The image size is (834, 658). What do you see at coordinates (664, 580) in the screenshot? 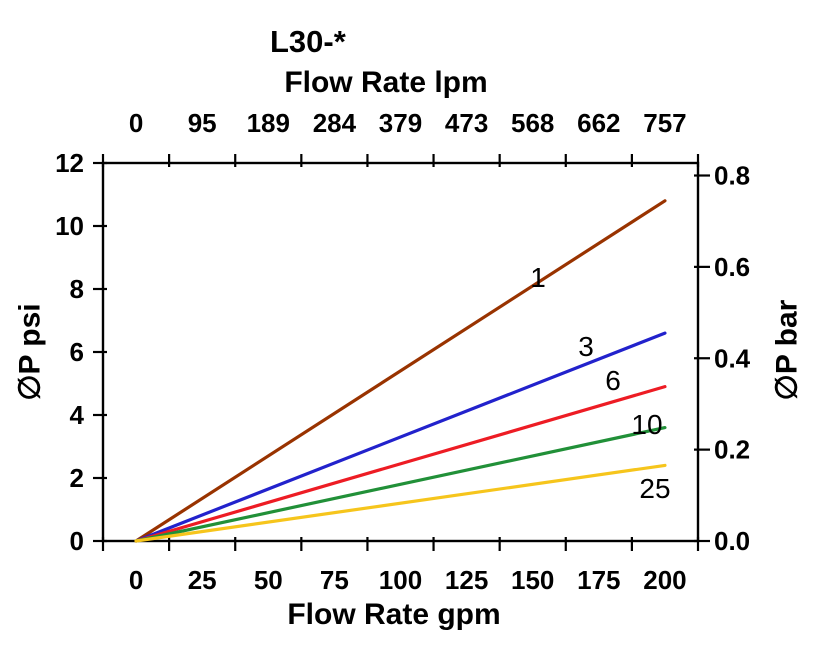
I see `bottom-axis-tick-label: 200` at bounding box center [664, 580].